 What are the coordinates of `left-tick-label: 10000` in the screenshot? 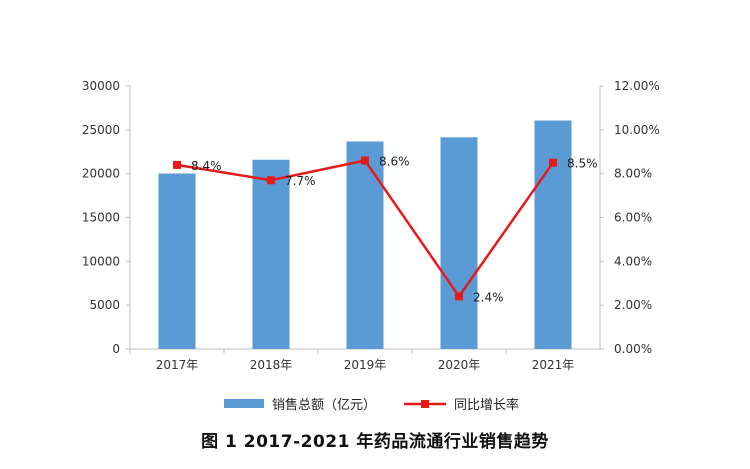 It's located at (101, 261).